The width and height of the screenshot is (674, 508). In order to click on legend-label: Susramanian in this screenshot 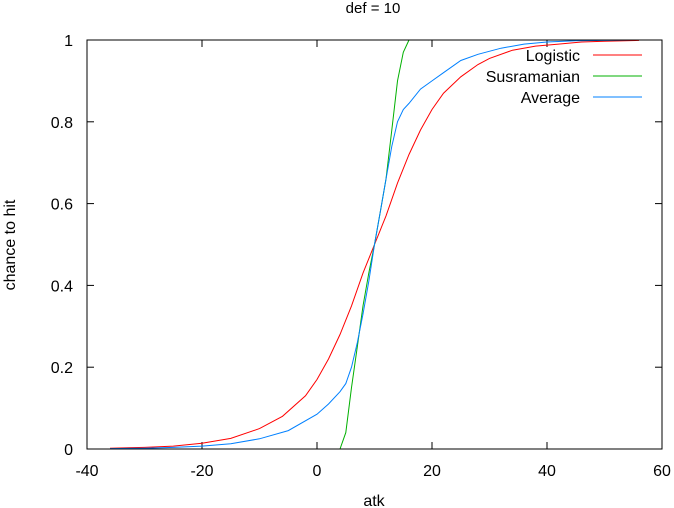, I will do `click(533, 77)`.